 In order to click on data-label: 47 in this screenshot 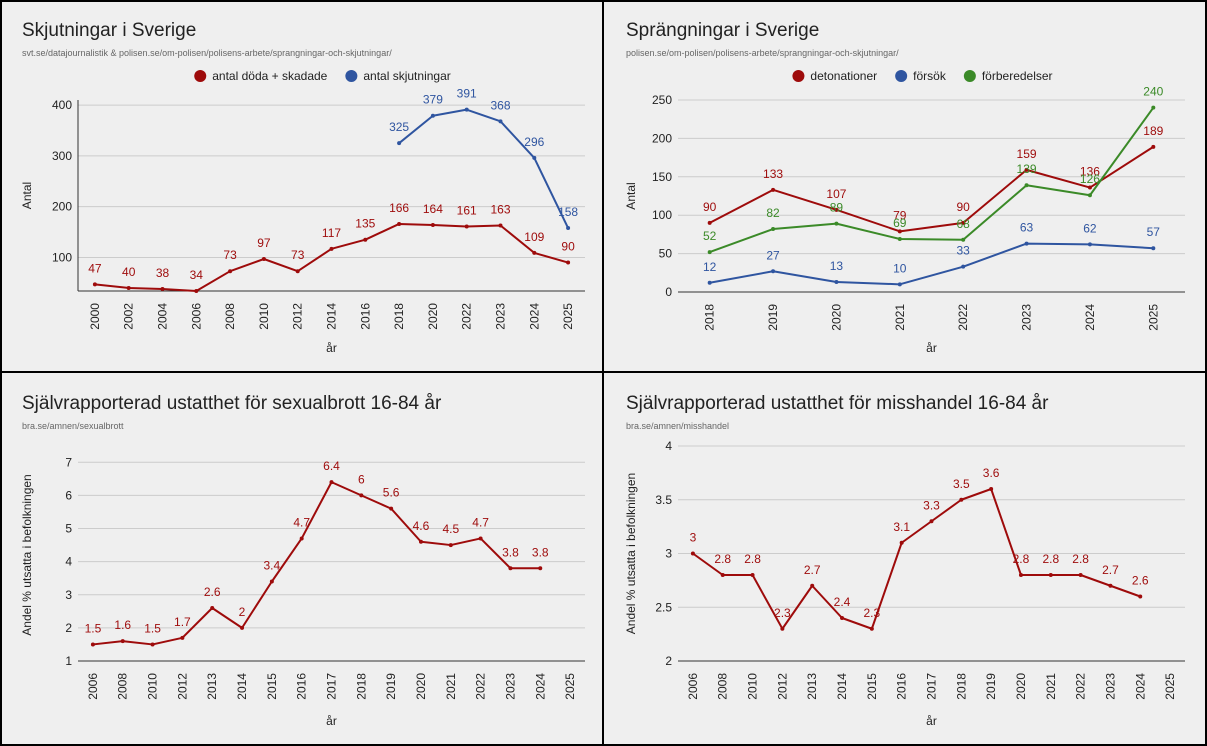, I will do `click(95, 268)`.